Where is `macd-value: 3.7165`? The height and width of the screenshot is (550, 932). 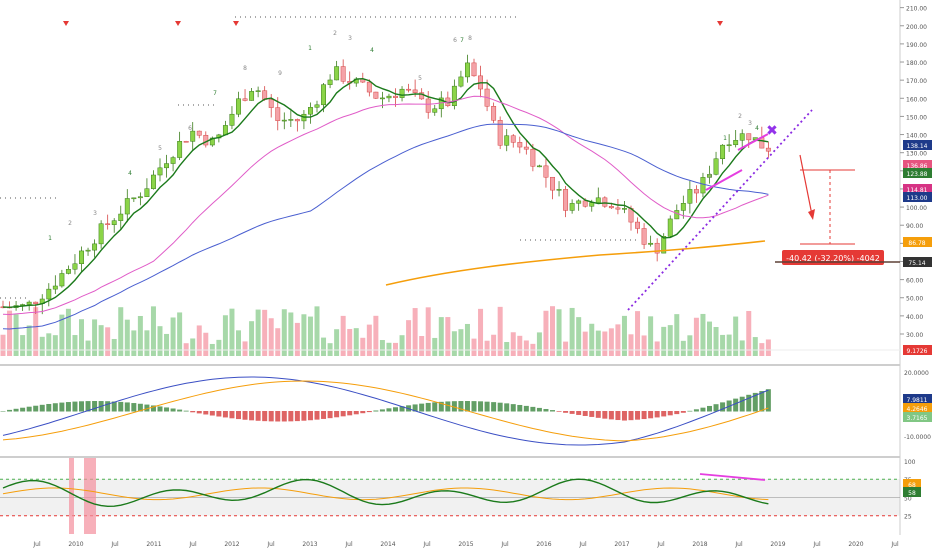 macd-value: 3.7165 is located at coordinates (917, 418).